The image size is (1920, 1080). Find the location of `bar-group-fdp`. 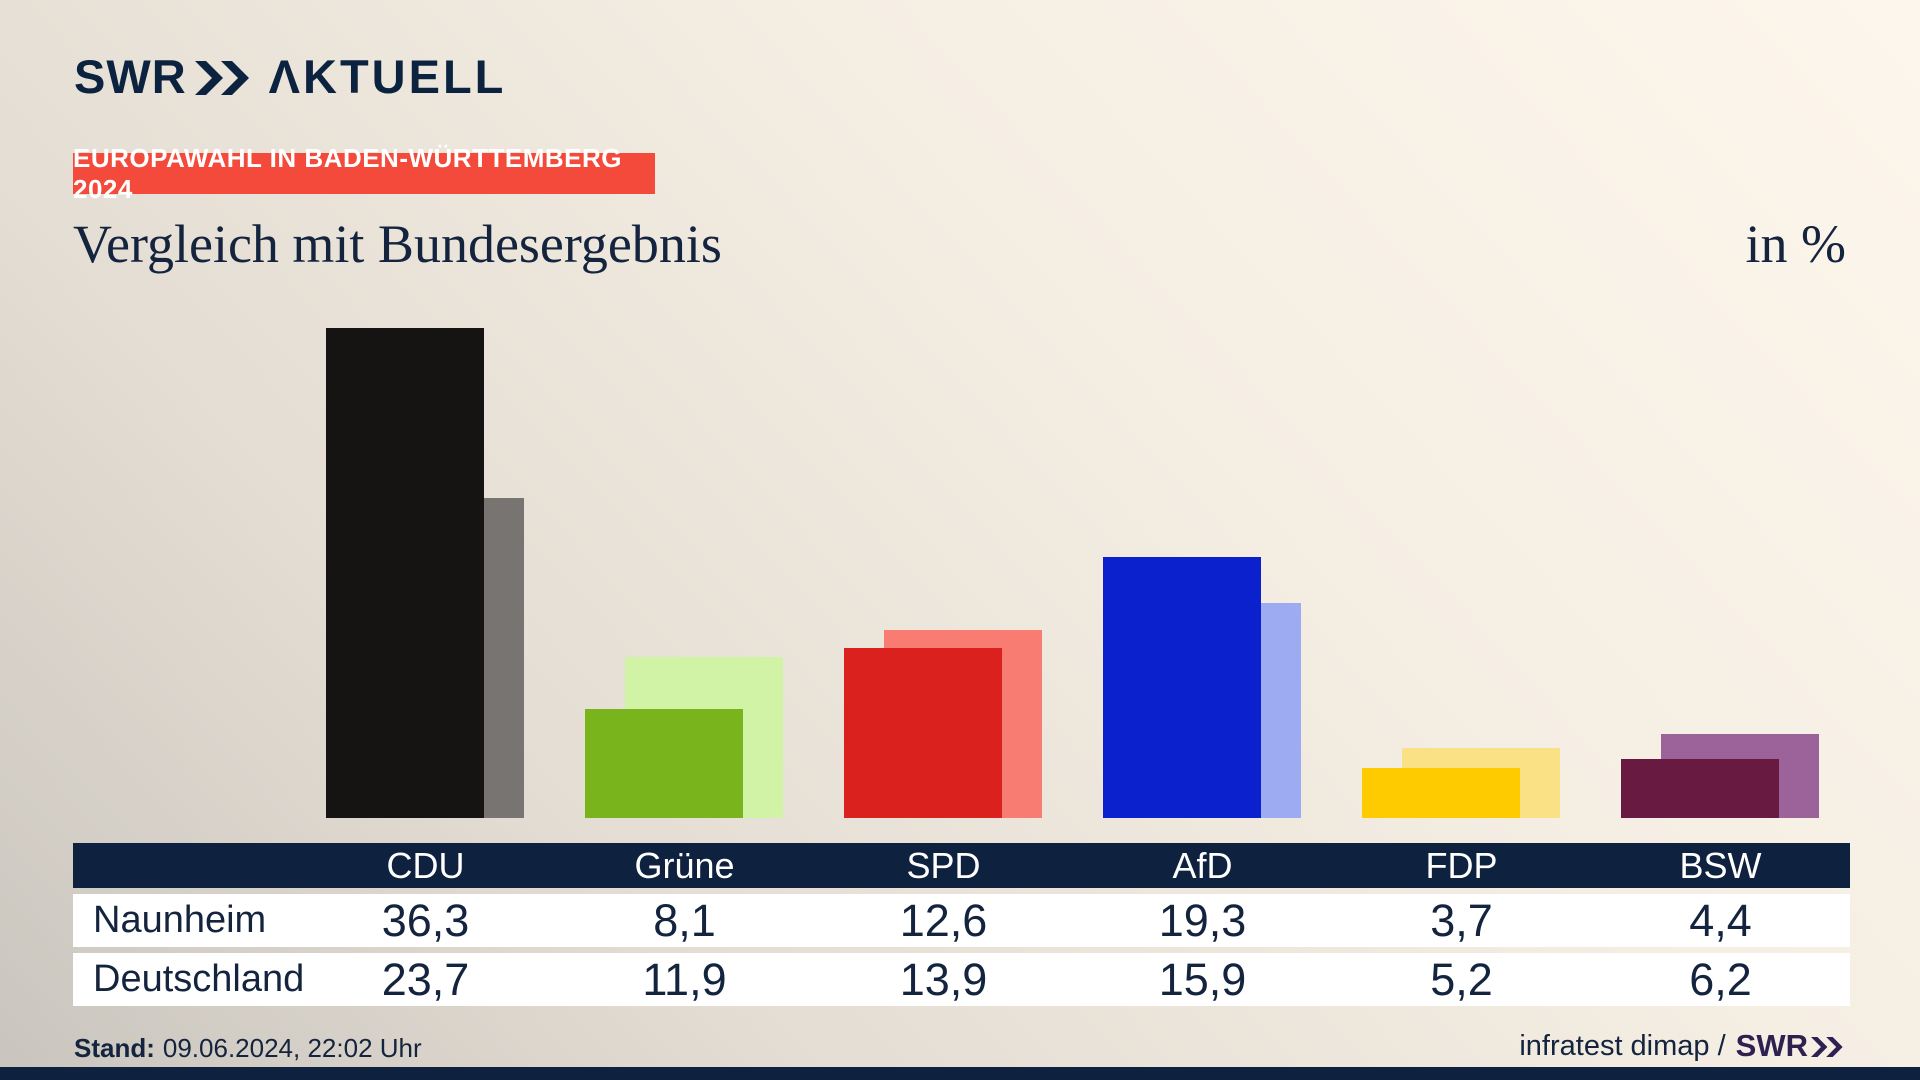

bar-group-fdp is located at coordinates (1461, 568).